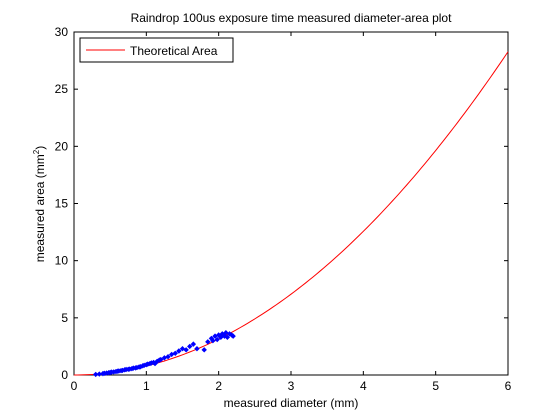 The image size is (560, 420). What do you see at coordinates (64, 375) in the screenshot?
I see `y-tick-label: 0` at bounding box center [64, 375].